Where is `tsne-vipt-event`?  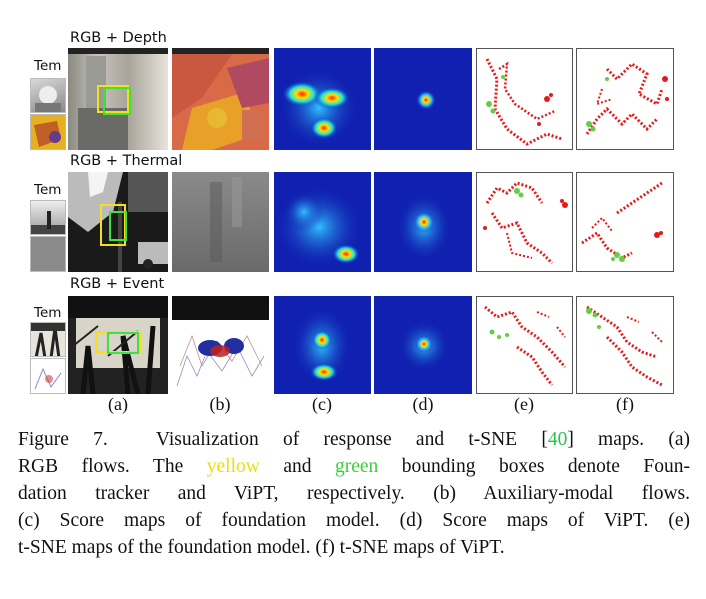 tsne-vipt-event is located at coordinates (625, 345).